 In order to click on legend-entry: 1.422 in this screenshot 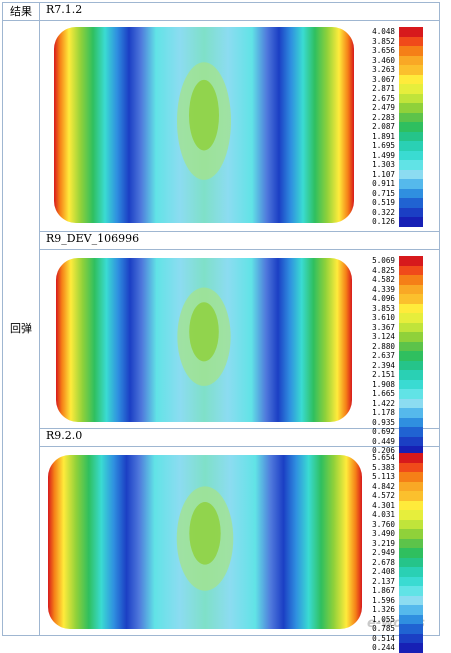, I will do `click(394, 403)`.